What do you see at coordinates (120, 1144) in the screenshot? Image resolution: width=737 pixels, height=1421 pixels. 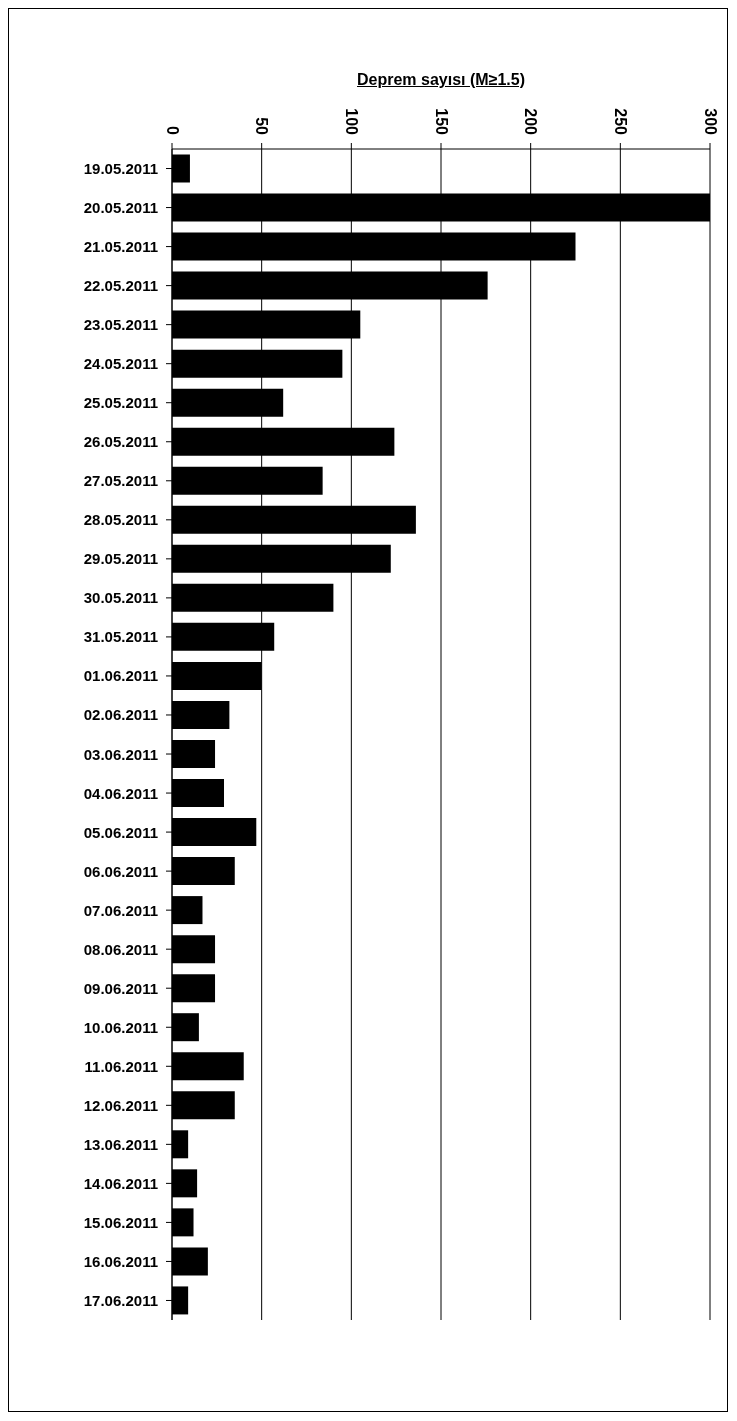 I see `y-tick-label: 13.06.2011` at bounding box center [120, 1144].